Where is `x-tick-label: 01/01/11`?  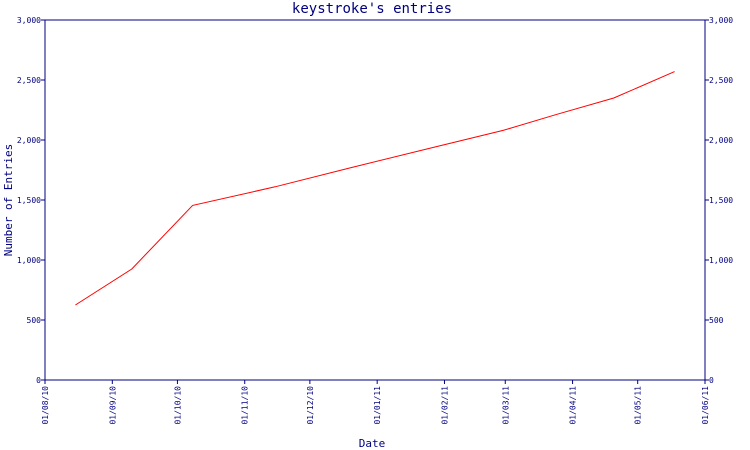 x-tick-label: 01/01/11 is located at coordinates (377, 405).